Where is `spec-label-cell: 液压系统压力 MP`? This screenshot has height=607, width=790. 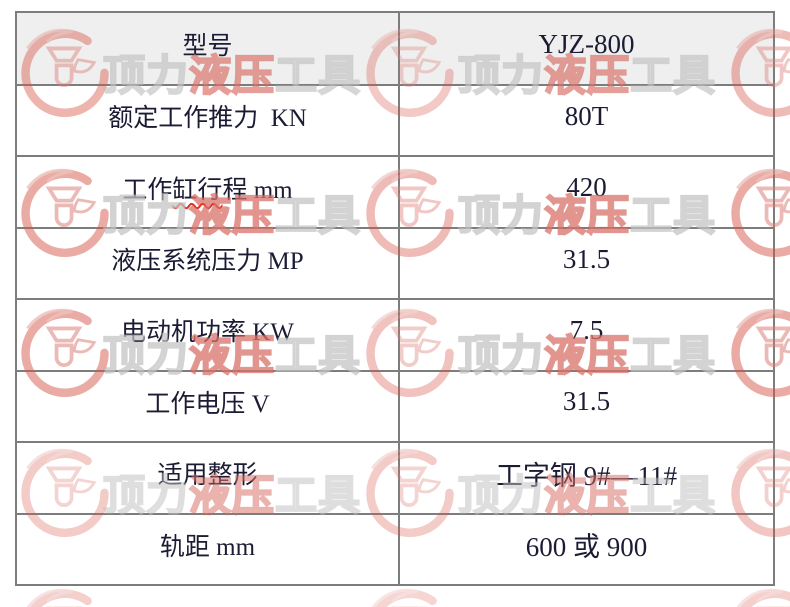
spec-label-cell: 液压系统压力 MP is located at coordinates (208, 263).